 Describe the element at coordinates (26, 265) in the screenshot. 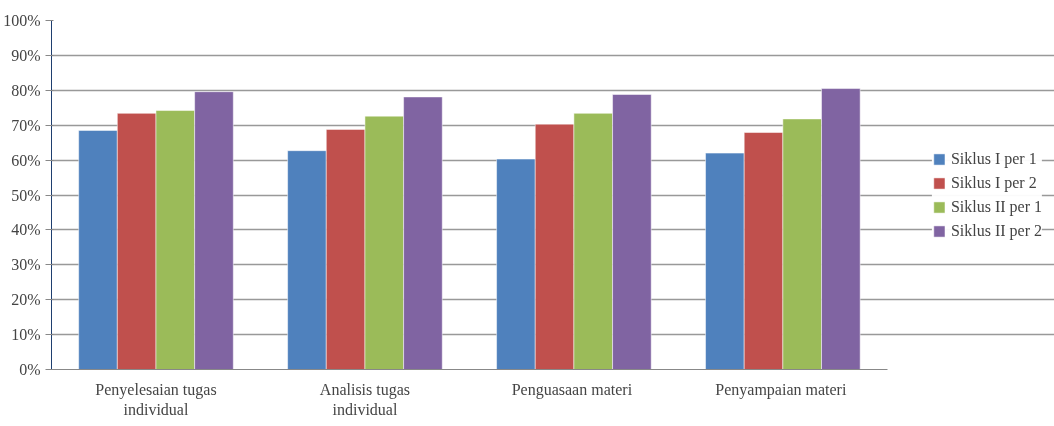

I see `y-tick-label: 30%` at that location.